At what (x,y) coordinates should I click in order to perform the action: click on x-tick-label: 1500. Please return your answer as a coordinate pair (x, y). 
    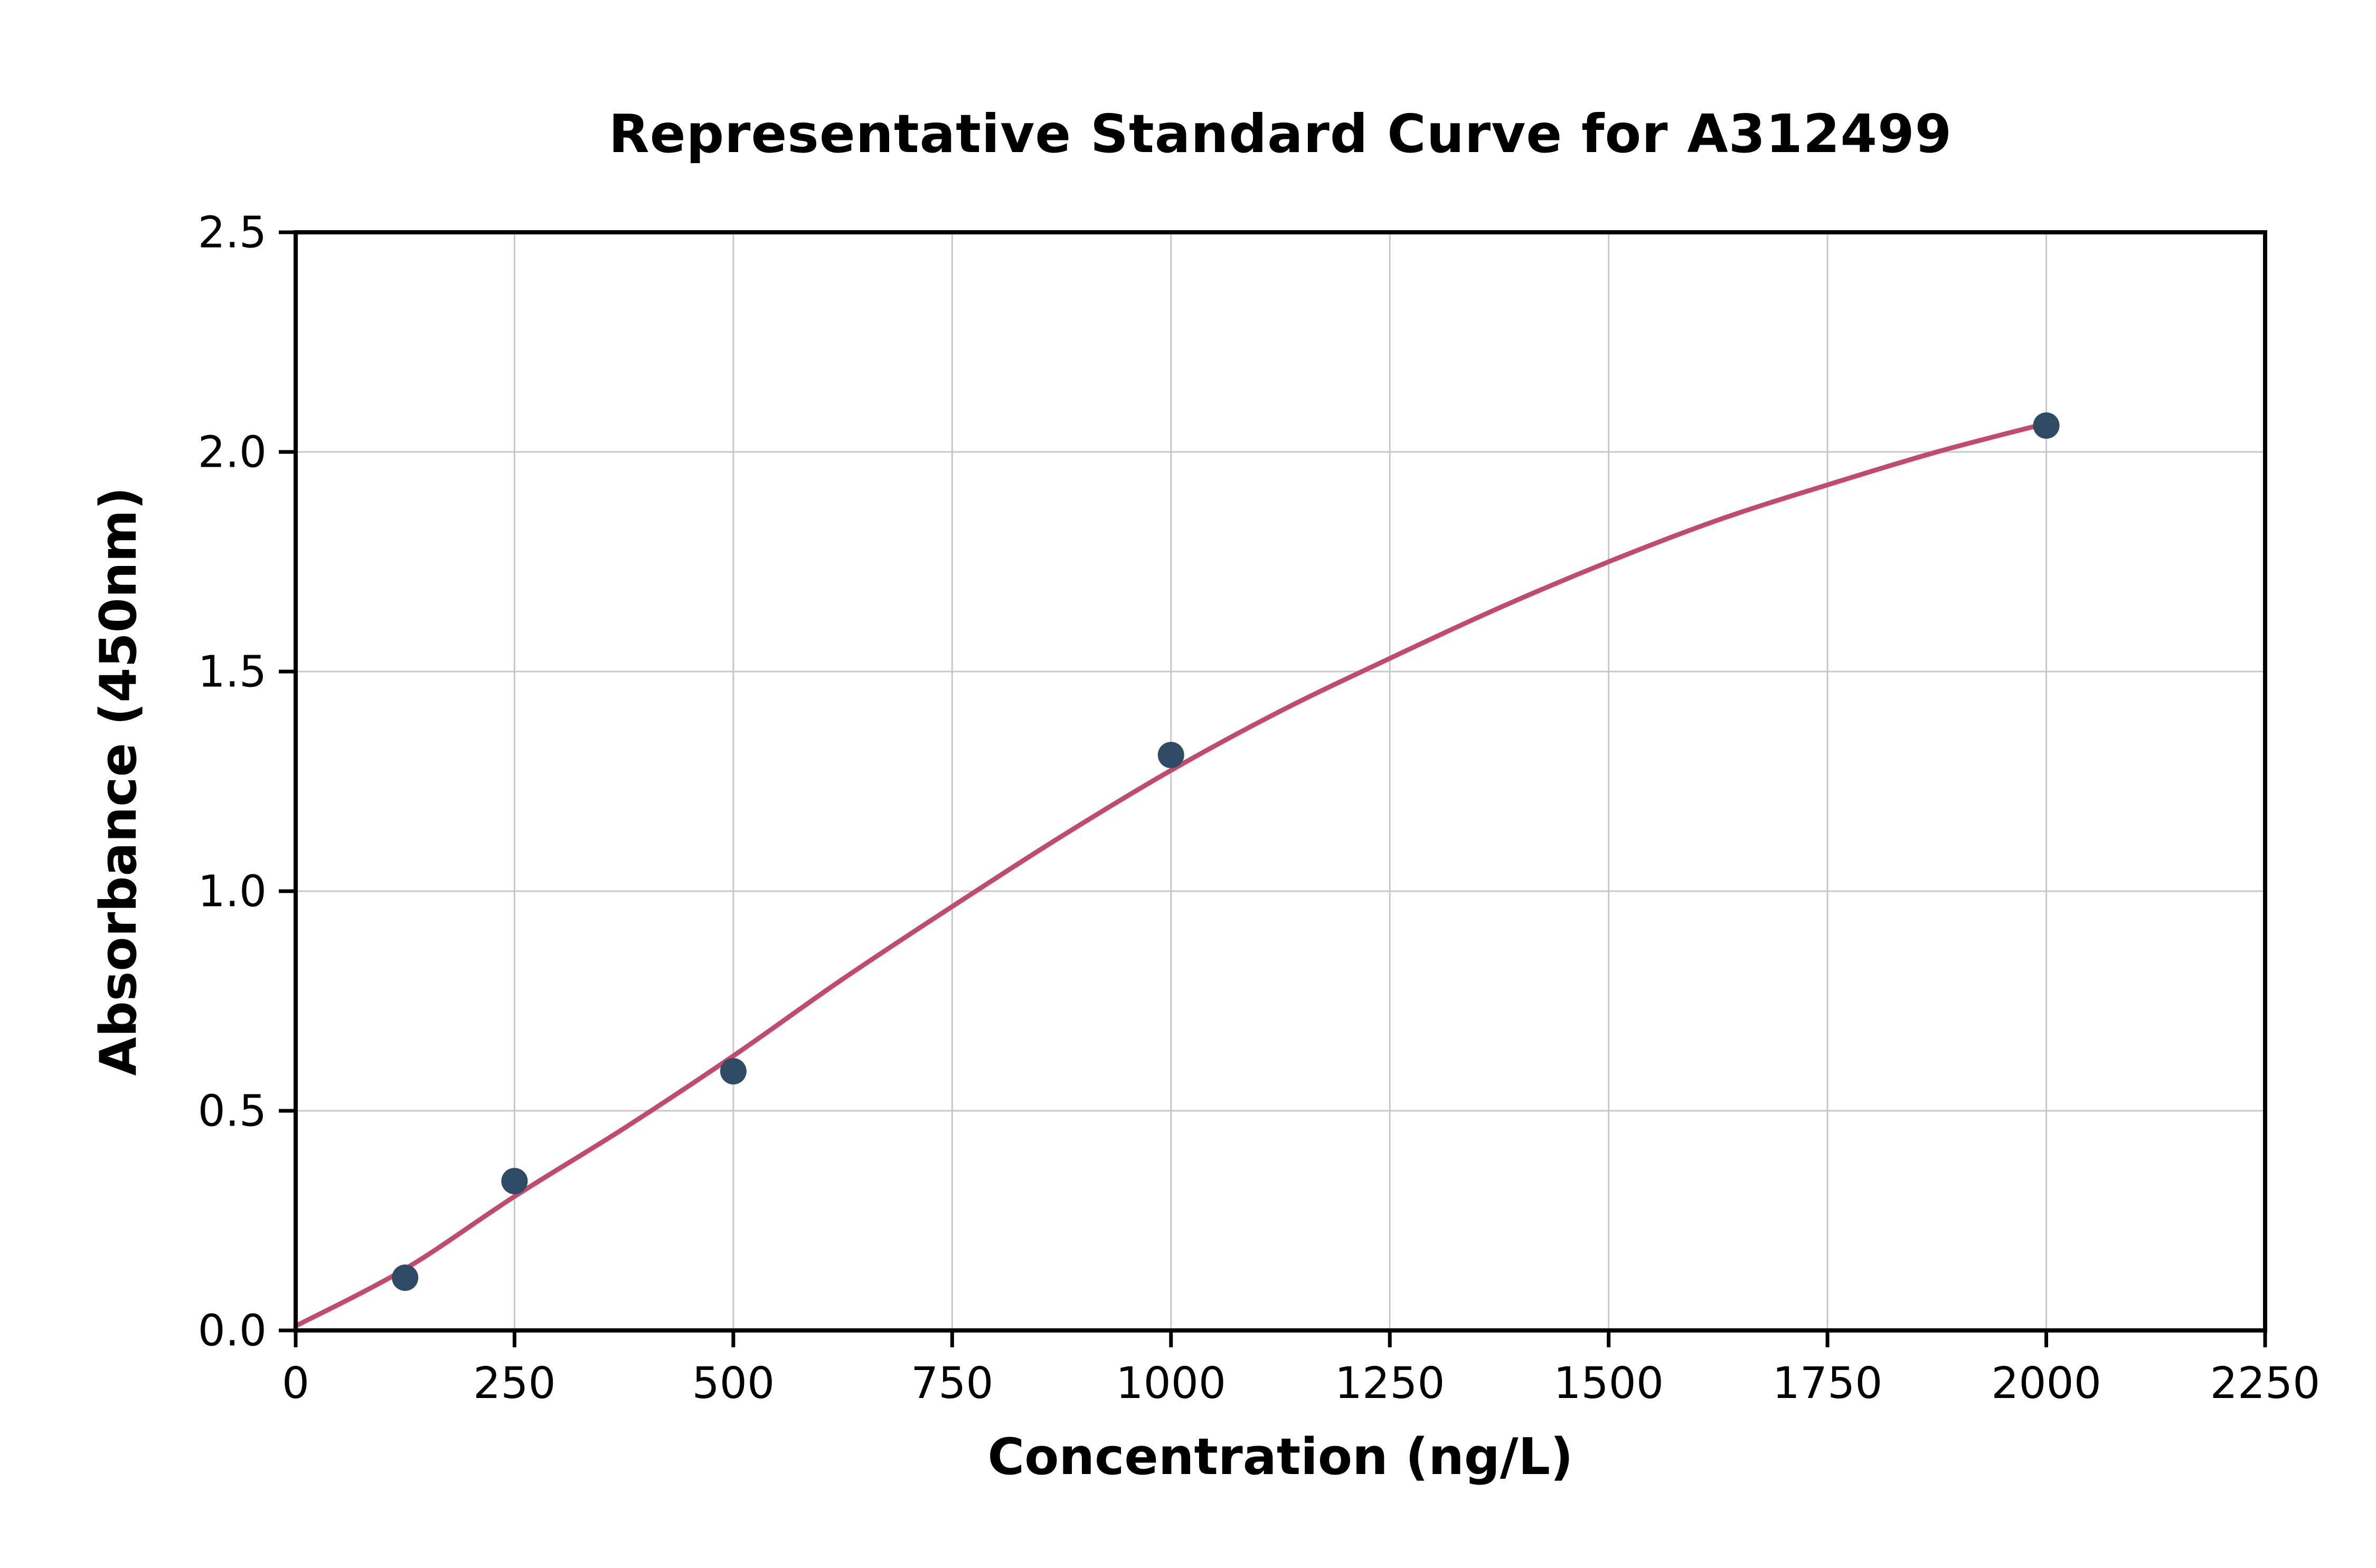
    Looking at the image, I should click on (1609, 1384).